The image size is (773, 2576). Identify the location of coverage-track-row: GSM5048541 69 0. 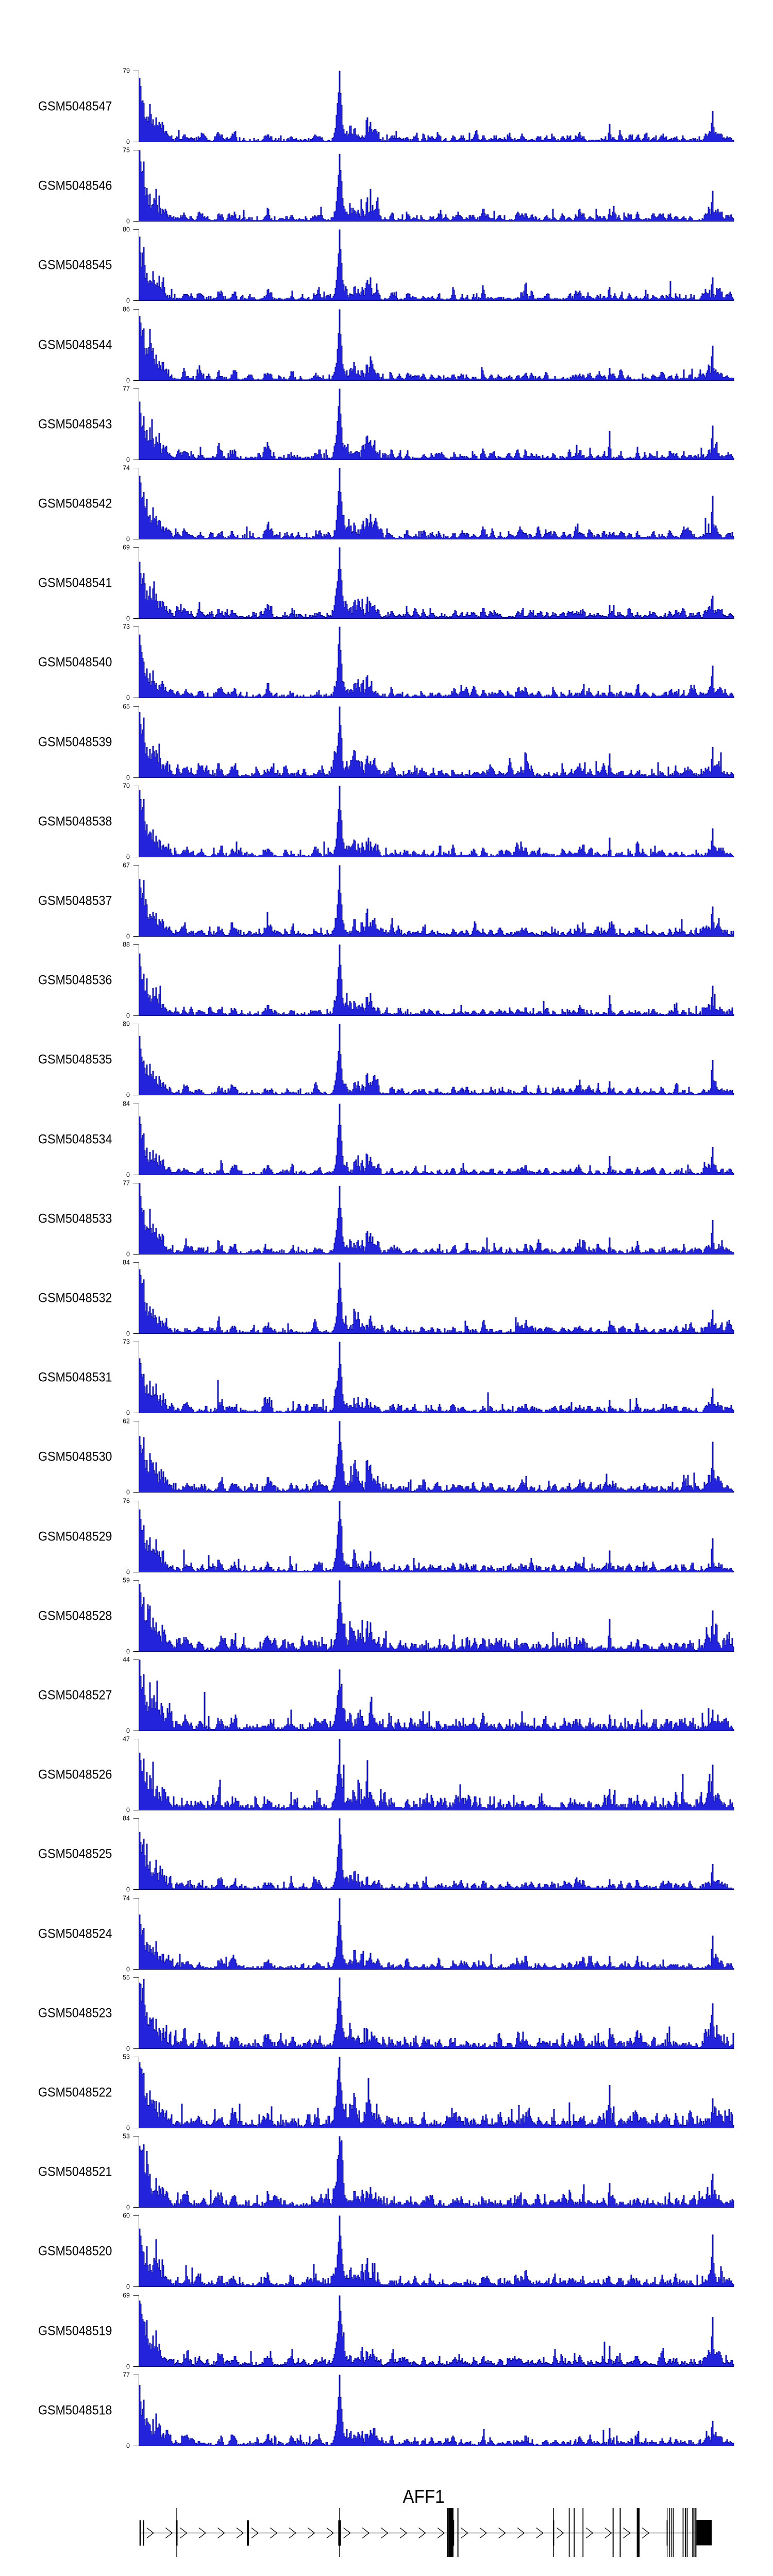
(386, 583).